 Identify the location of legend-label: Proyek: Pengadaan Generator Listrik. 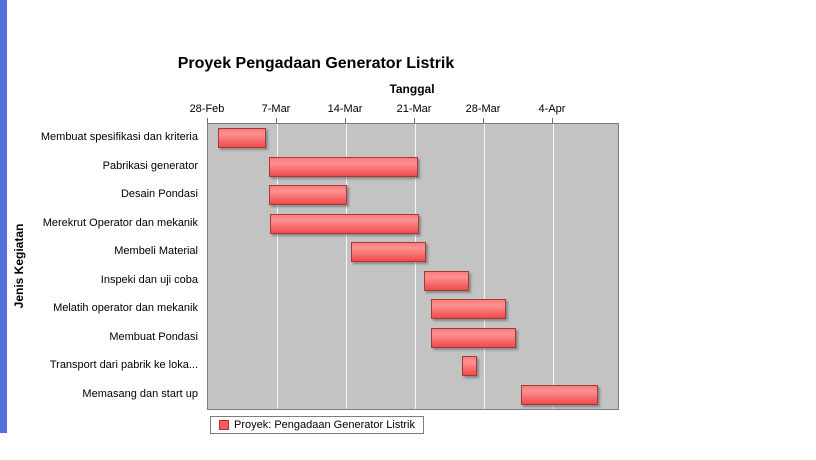
(324, 425).